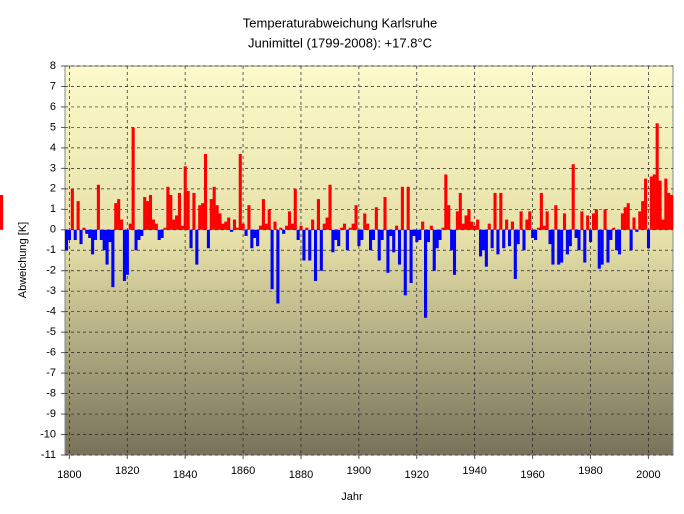  Describe the element at coordinates (417, 475) in the screenshot. I see `x-tick-label: 1920` at that location.